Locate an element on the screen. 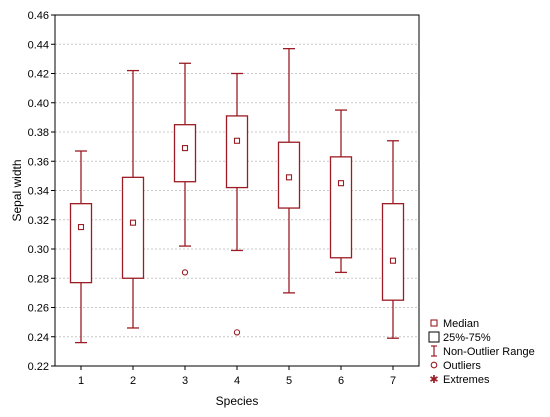 The image size is (550, 417). y-tick-label: 0.40 is located at coordinates (38, 104).